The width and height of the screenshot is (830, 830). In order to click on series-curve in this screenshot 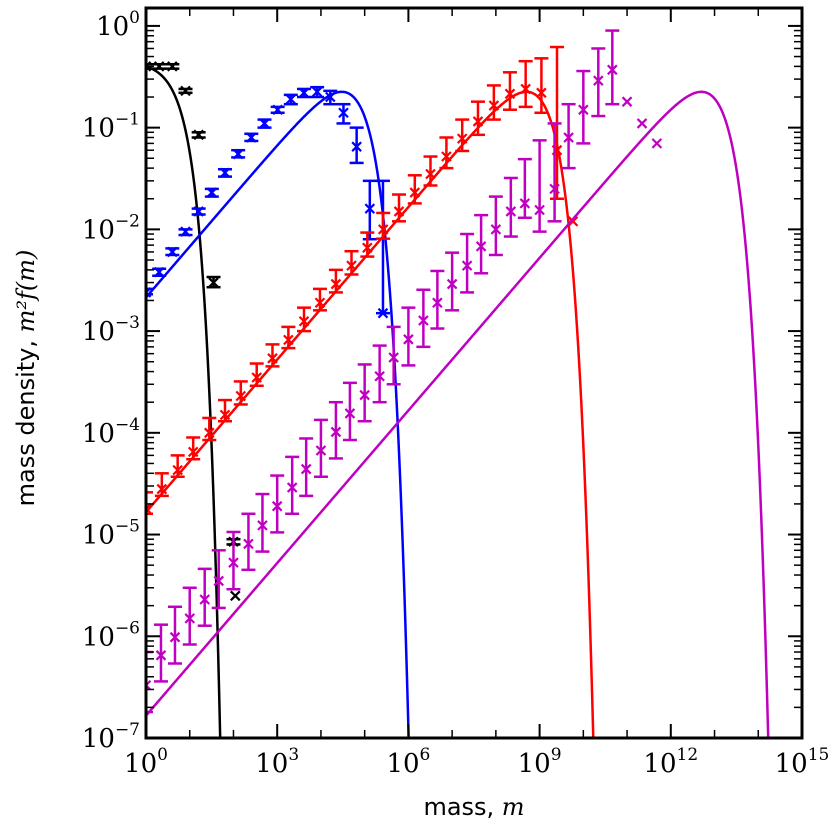, I will do `click(184, 401)`.